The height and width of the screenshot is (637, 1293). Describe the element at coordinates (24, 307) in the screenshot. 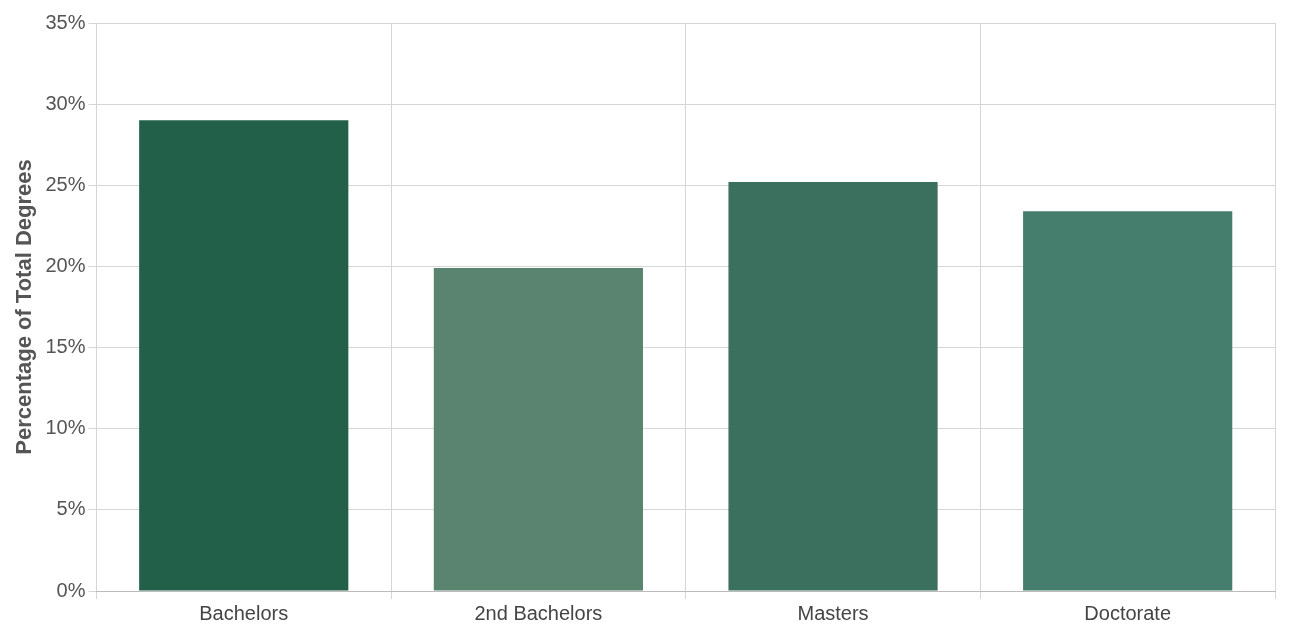

I see `y-axis-title: Percentage of Total Degrees` at that location.